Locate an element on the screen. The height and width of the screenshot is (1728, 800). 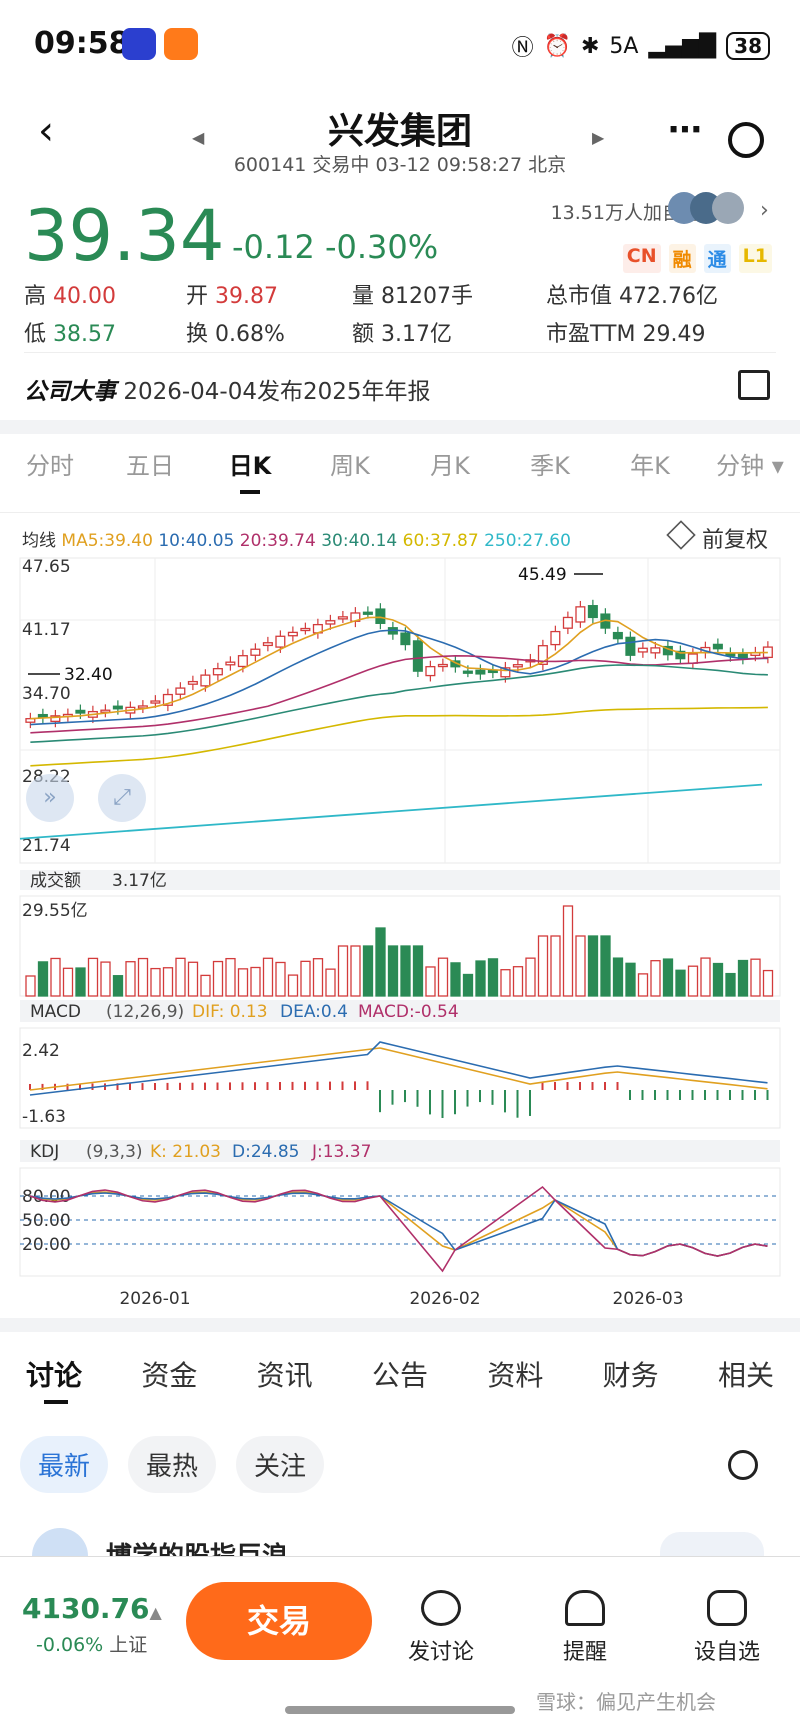
date-axis-label: 2026-02 is located at coordinates (444, 1299).